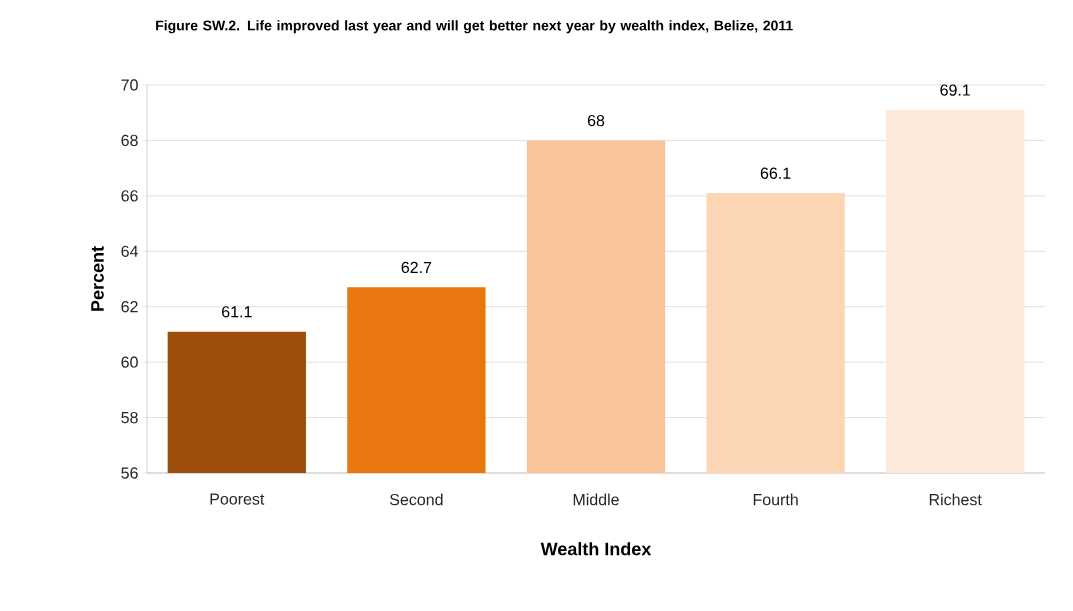 This screenshot has height=611, width=1073. Describe the element at coordinates (97, 278) in the screenshot. I see `y-axis-title: Percent` at that location.